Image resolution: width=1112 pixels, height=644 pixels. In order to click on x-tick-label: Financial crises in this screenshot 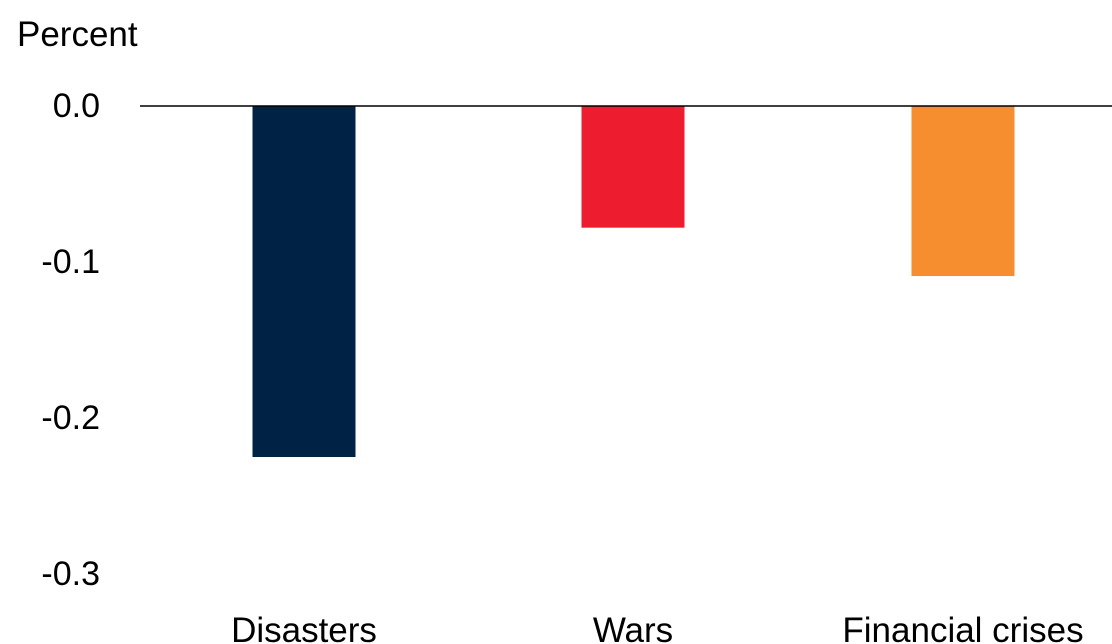, I will do `click(962, 627)`.